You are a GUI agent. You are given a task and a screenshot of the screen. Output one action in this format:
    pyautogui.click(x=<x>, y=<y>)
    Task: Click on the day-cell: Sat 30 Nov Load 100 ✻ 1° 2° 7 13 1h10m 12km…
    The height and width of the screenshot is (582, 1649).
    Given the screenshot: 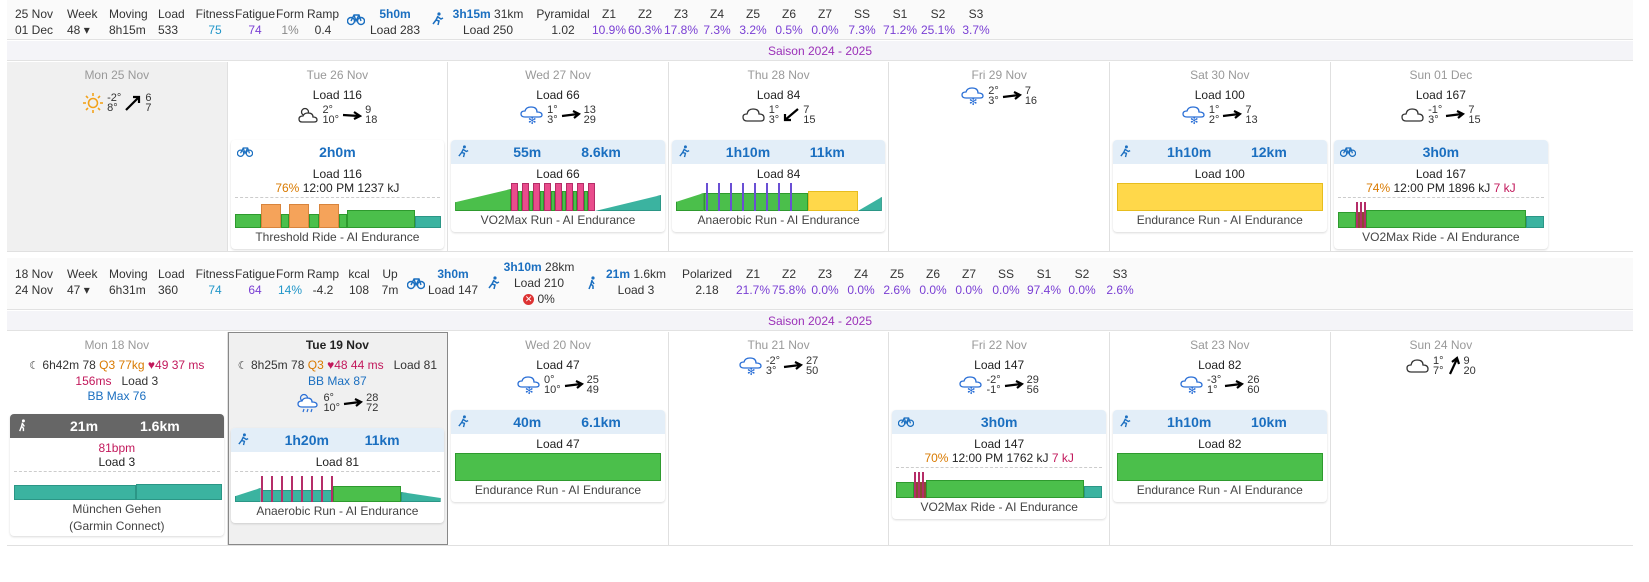 What is the action you would take?
    pyautogui.click(x=1220, y=156)
    